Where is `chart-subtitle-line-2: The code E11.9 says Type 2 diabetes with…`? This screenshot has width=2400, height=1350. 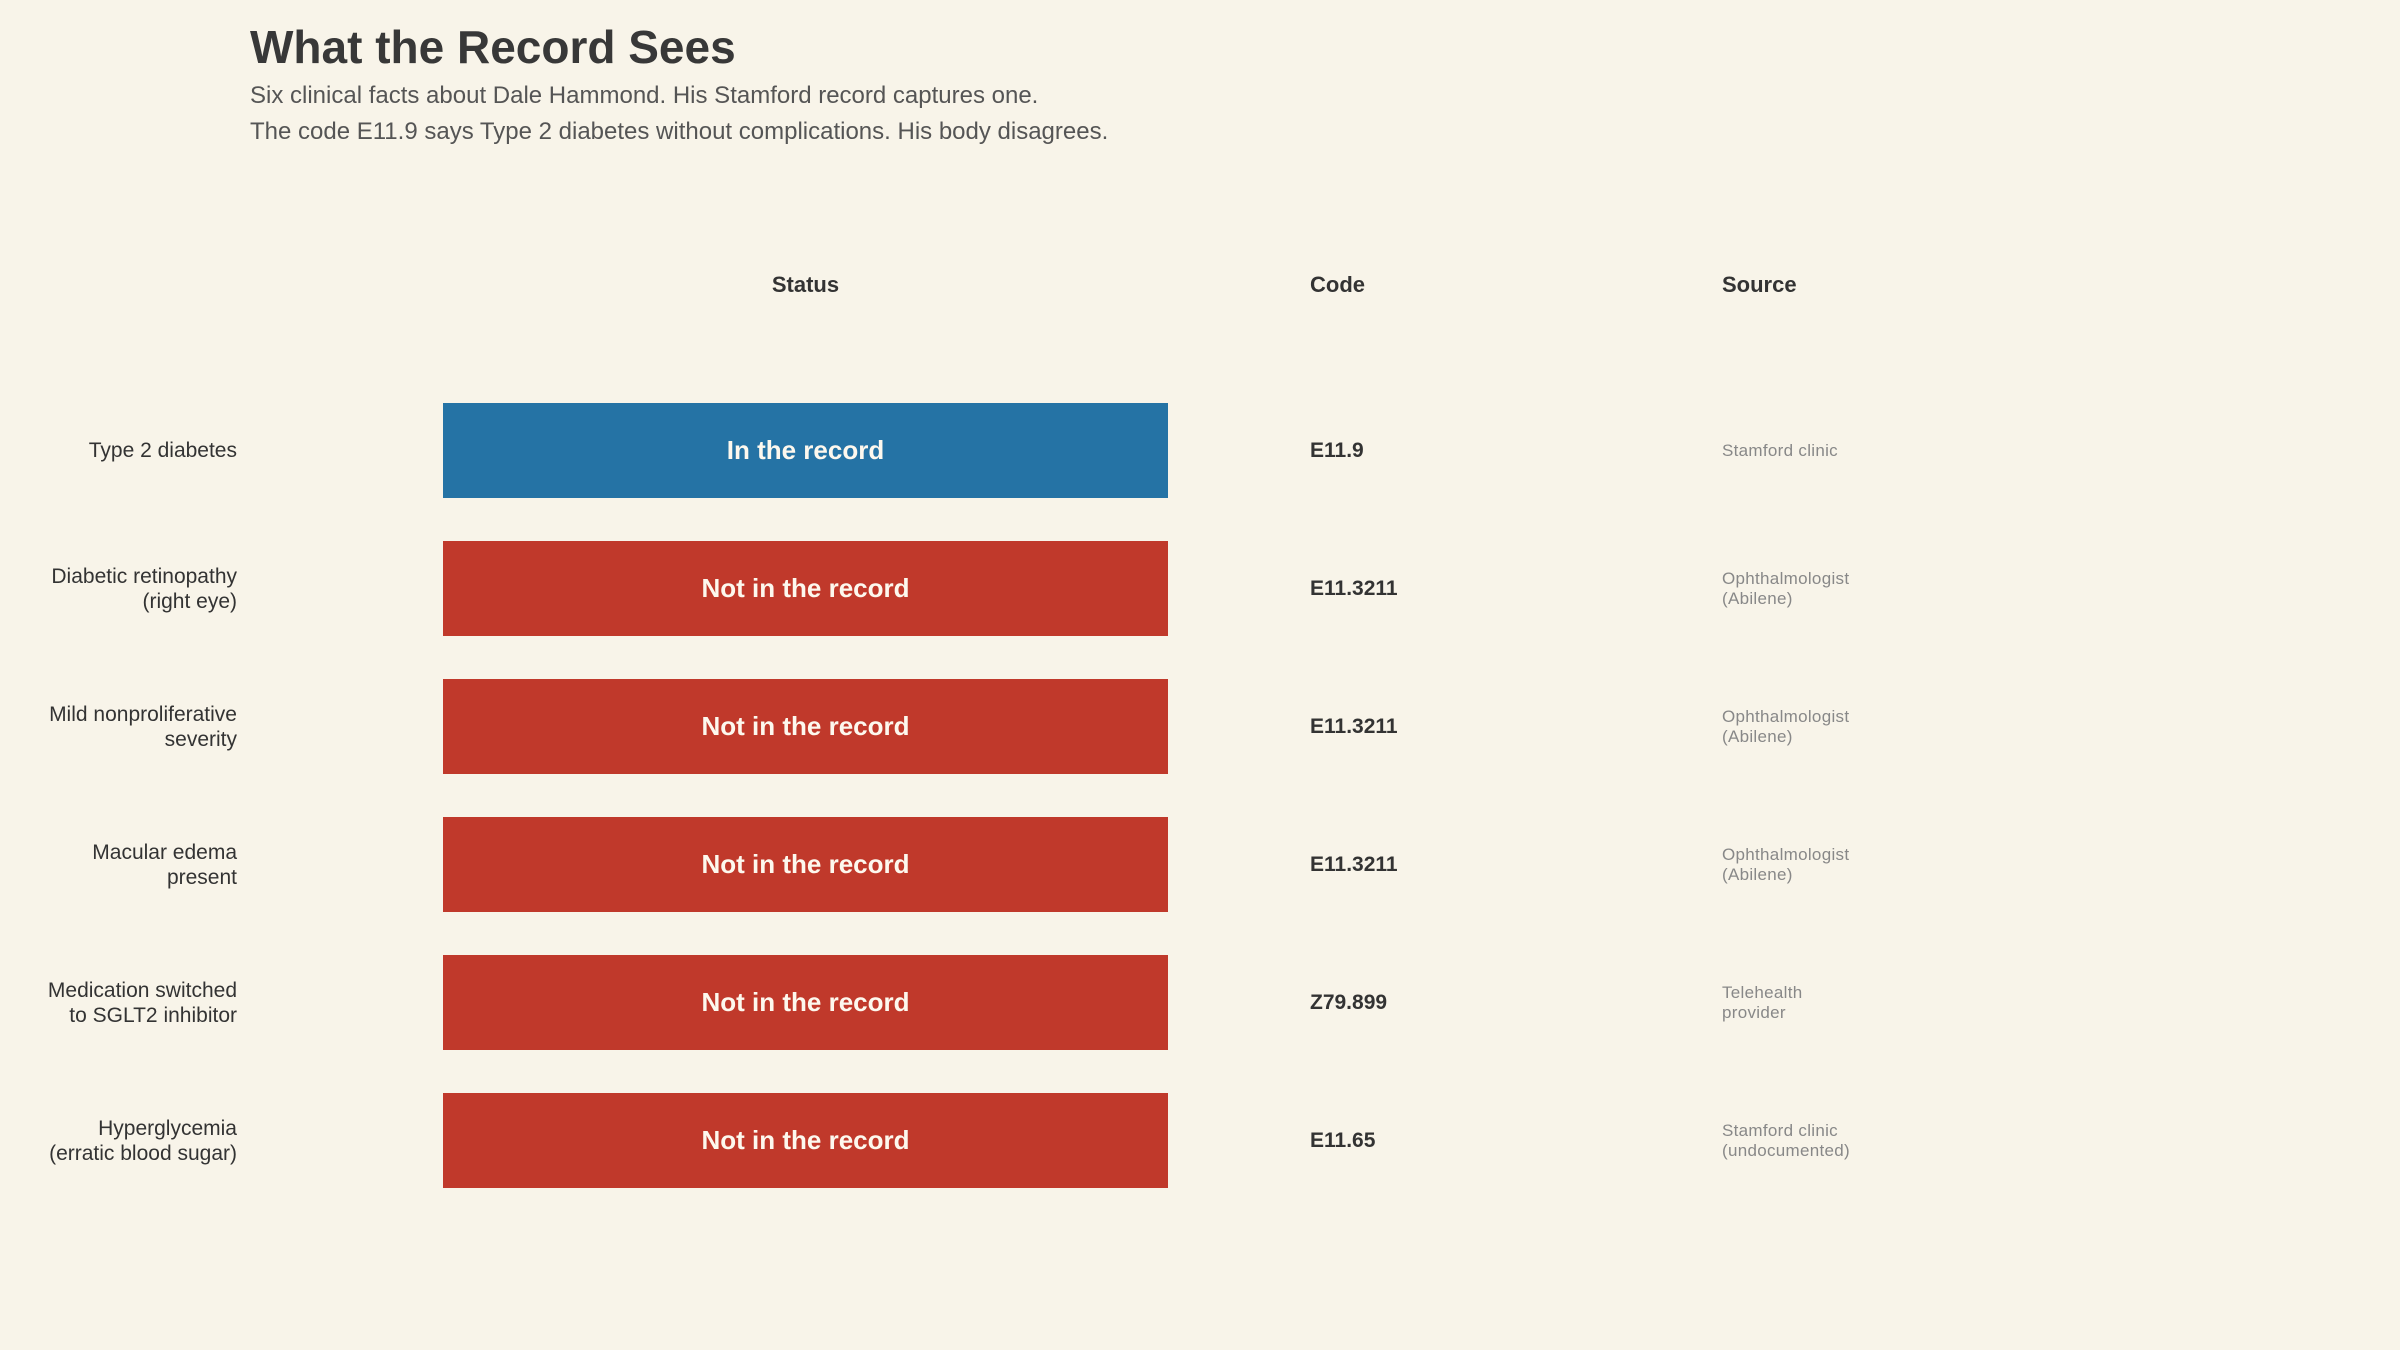
chart-subtitle-line-2: The code E11.9 says Type 2 diabetes with… is located at coordinates (679, 131).